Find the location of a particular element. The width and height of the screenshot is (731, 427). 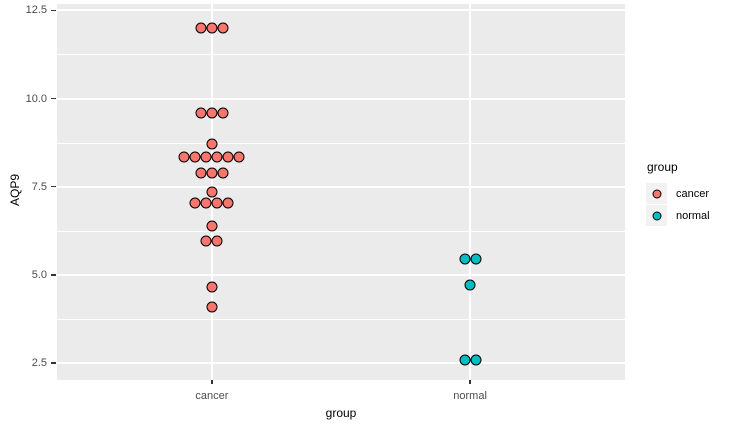

legend-label-cancer: cancer is located at coordinates (693, 193).